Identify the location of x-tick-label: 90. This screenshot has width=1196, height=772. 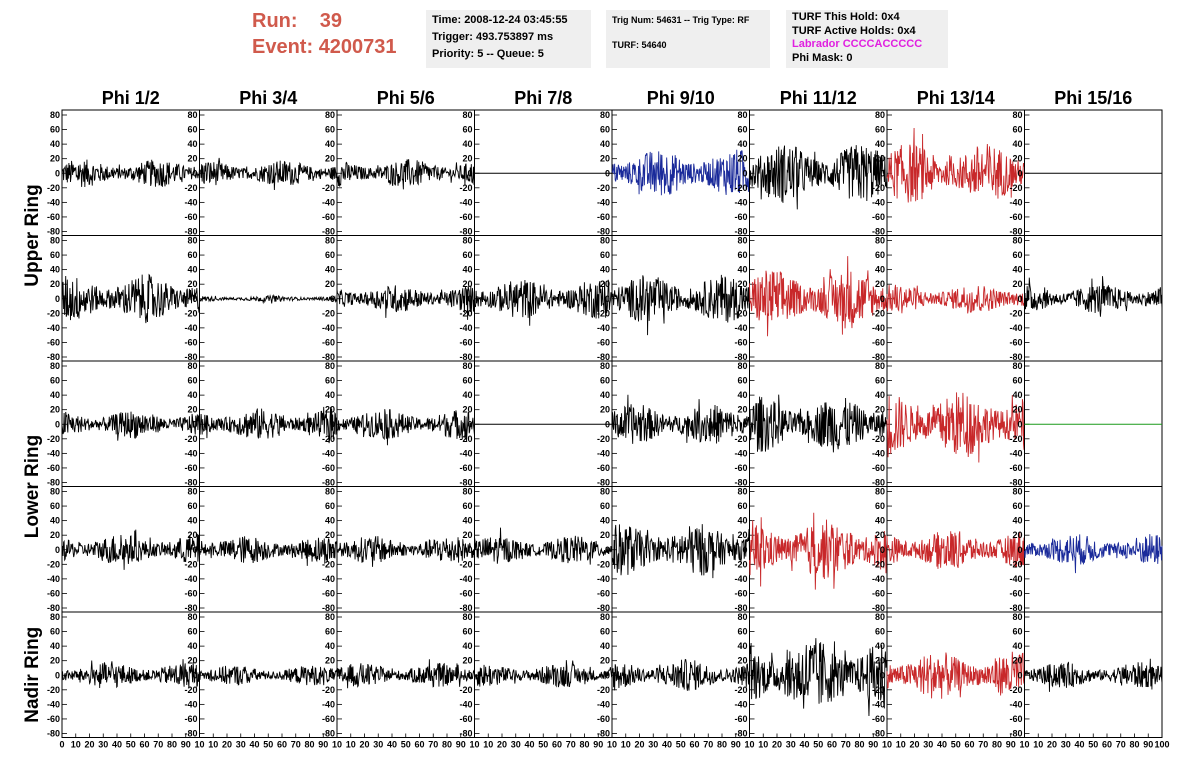
(736, 745).